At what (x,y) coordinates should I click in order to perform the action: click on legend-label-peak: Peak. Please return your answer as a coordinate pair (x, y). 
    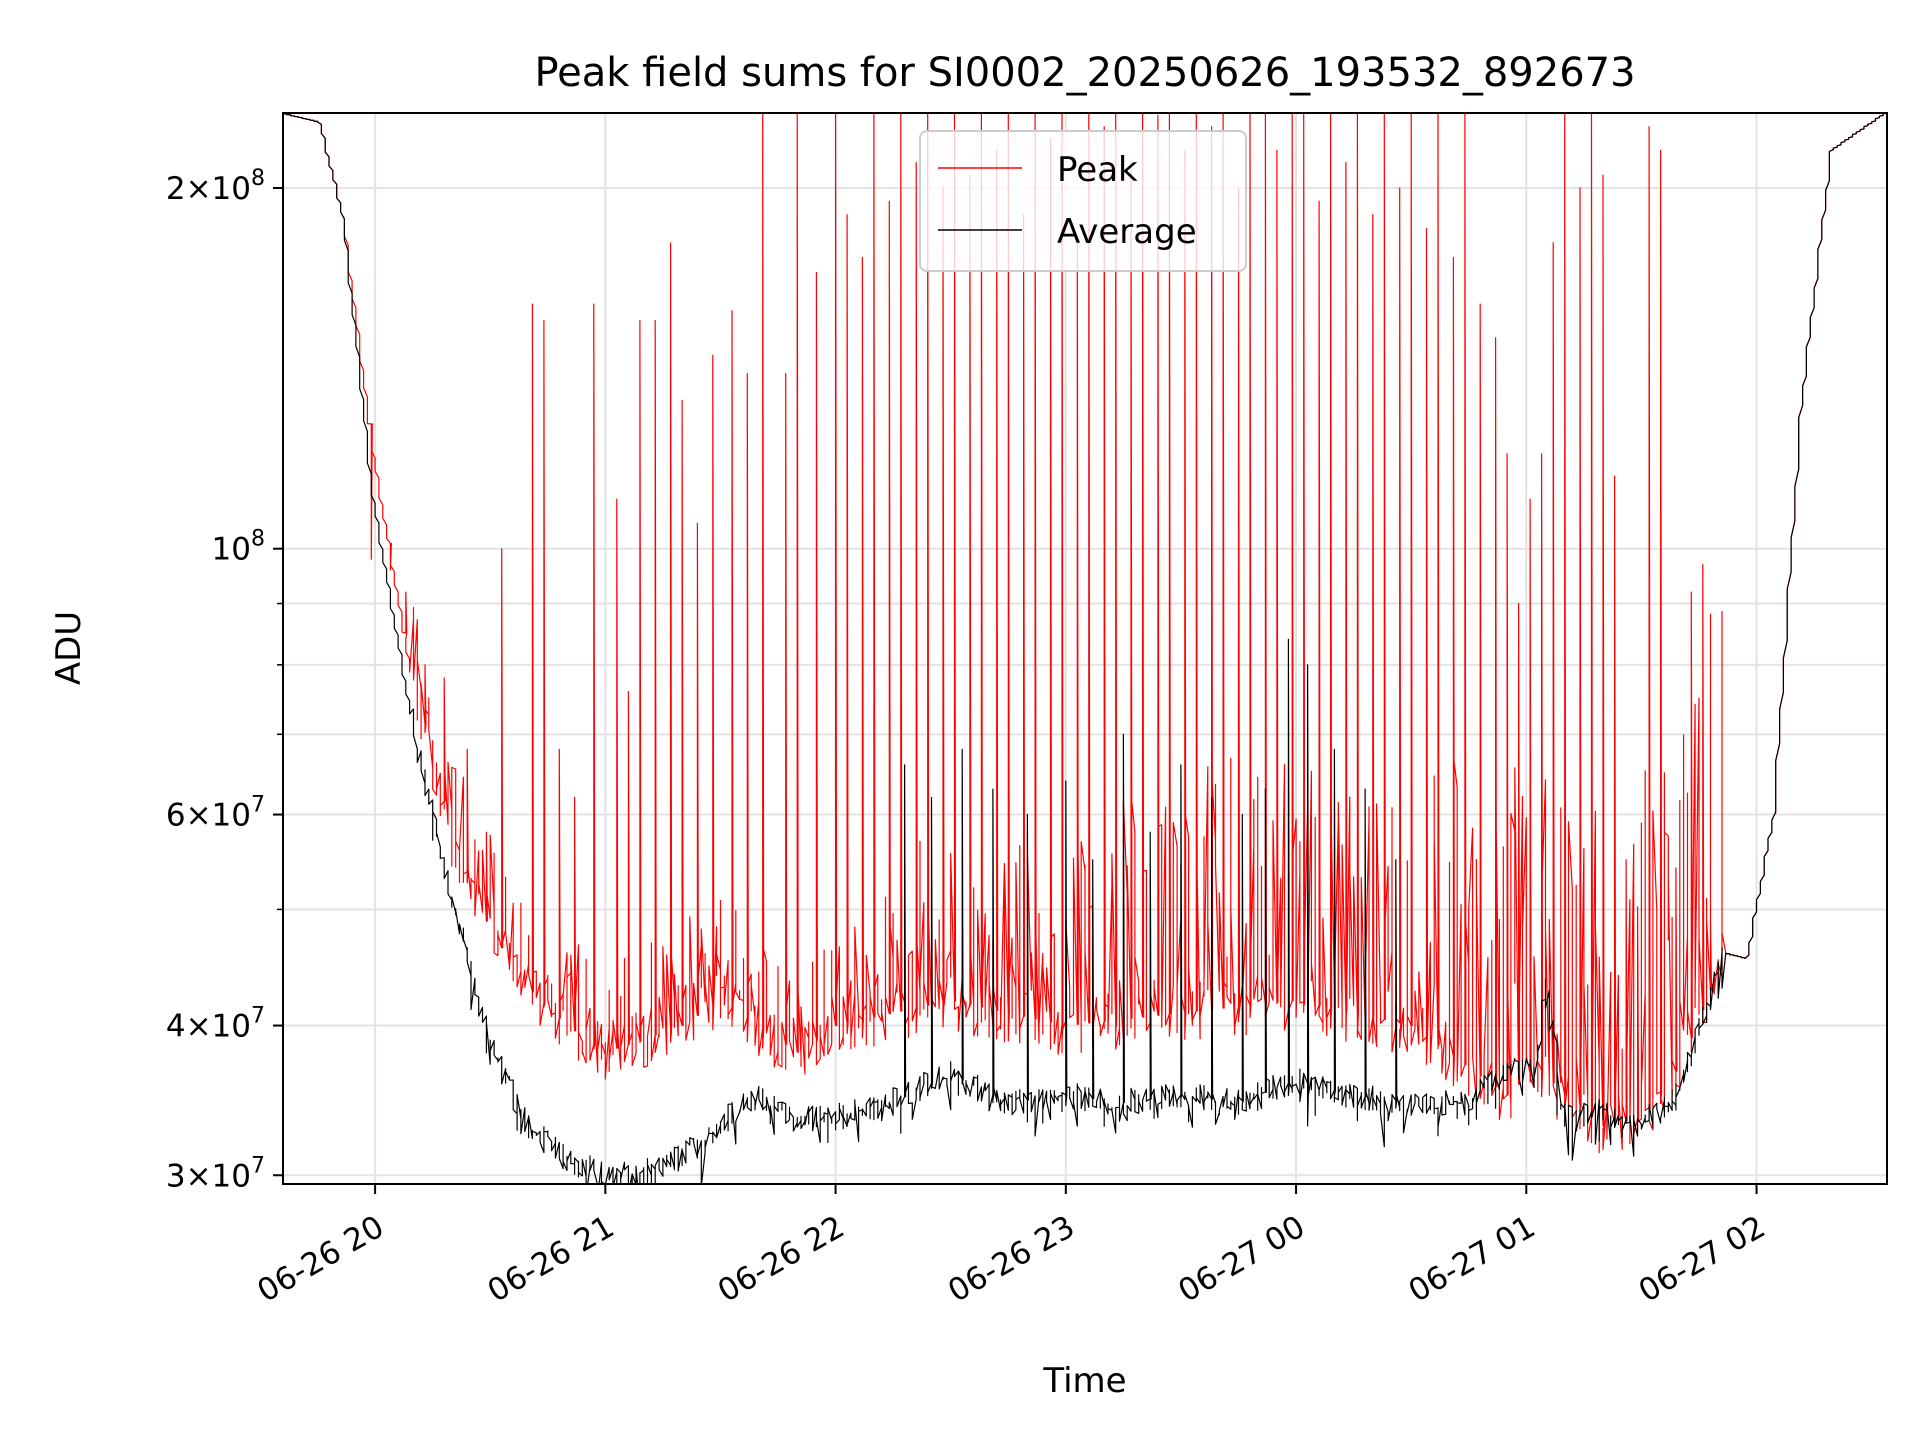
    Looking at the image, I should click on (1097, 170).